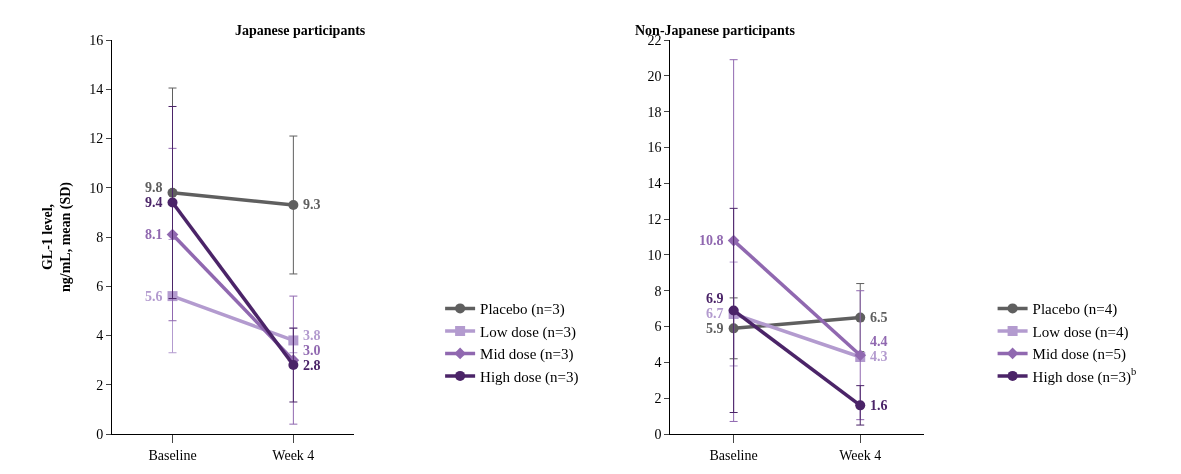  What do you see at coordinates (56, 237) in the screenshot?
I see `y-axis-title: GL-1 level, ng/mL, mean (SD)` at bounding box center [56, 237].